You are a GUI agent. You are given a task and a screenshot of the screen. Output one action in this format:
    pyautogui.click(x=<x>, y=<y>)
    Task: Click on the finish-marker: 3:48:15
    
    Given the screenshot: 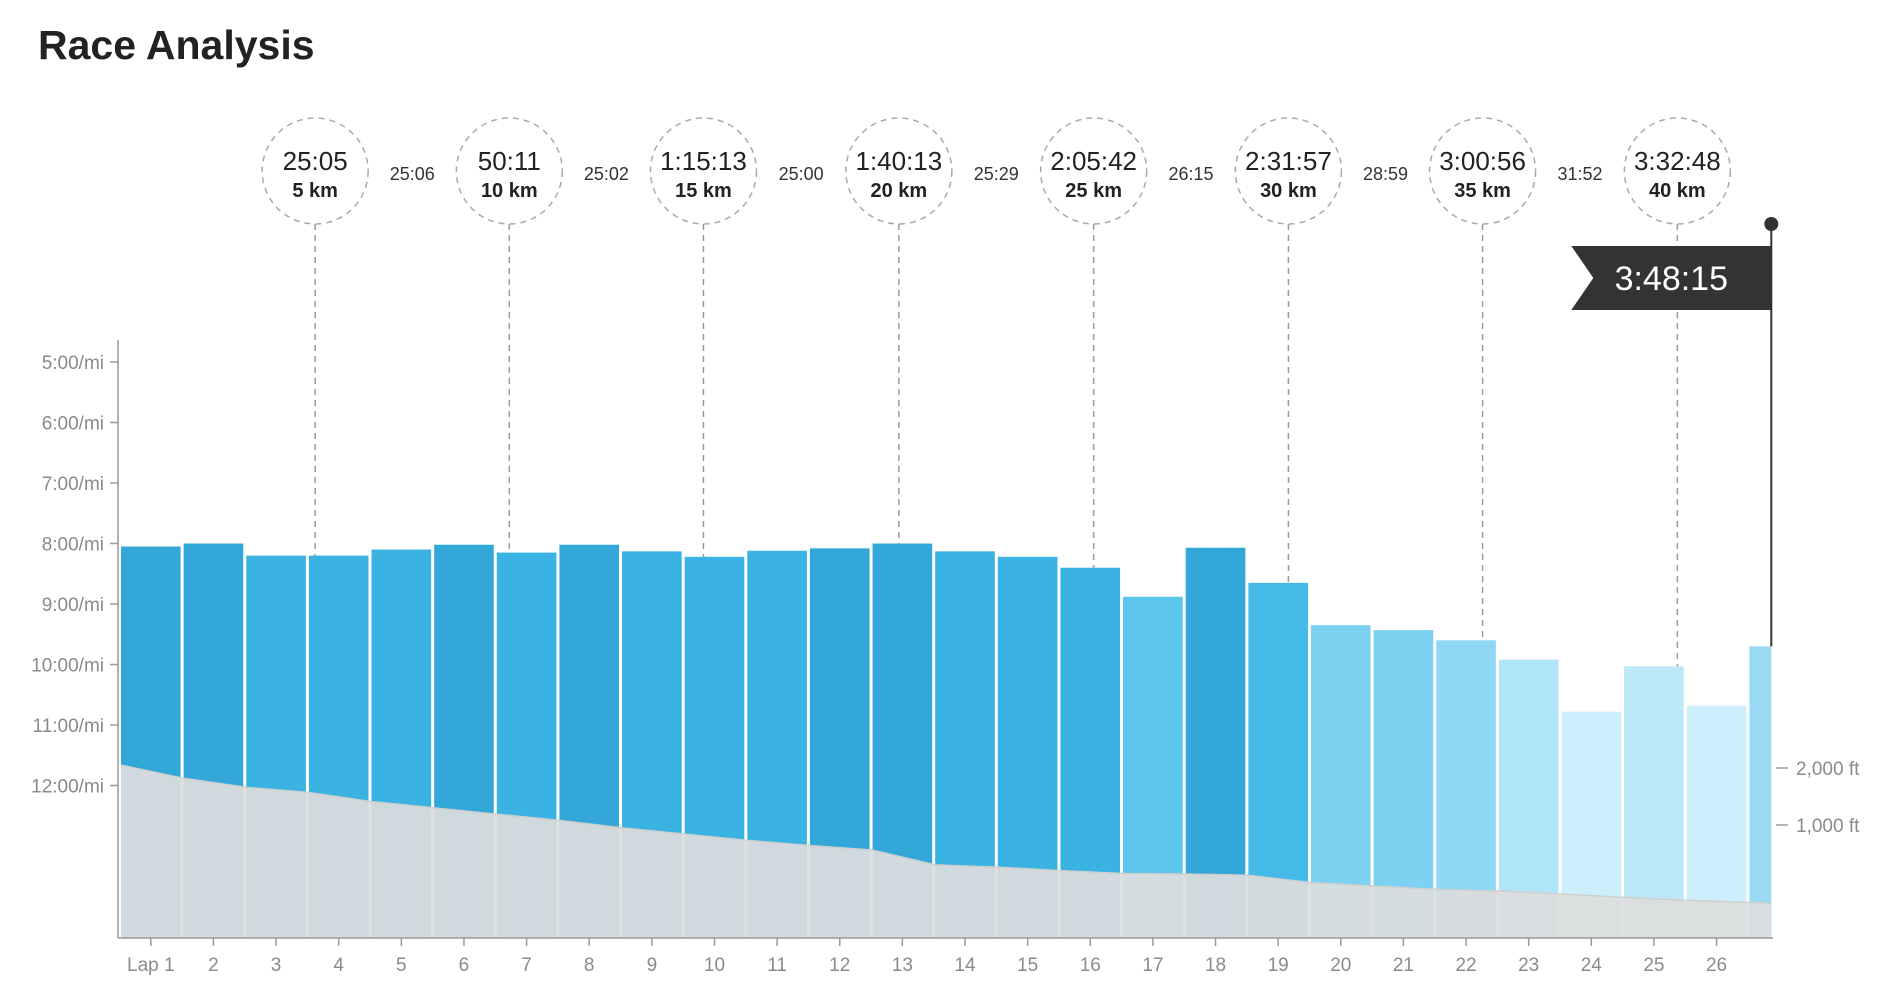 What is the action you would take?
    pyautogui.click(x=1675, y=432)
    